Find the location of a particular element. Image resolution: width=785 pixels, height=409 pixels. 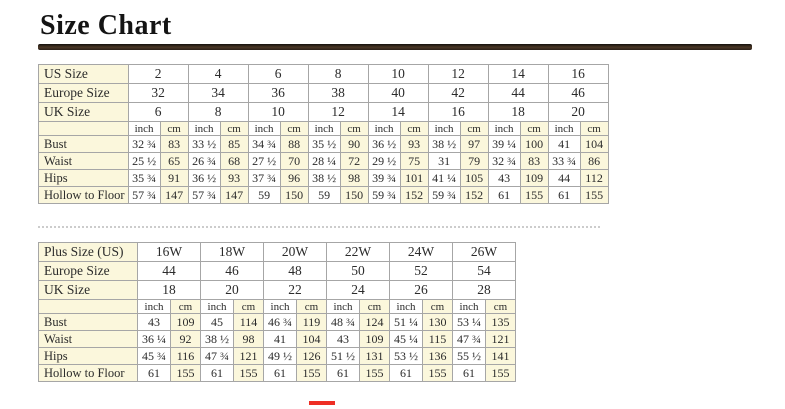

inch-value-cell: 28 ¼ is located at coordinates (324, 161).